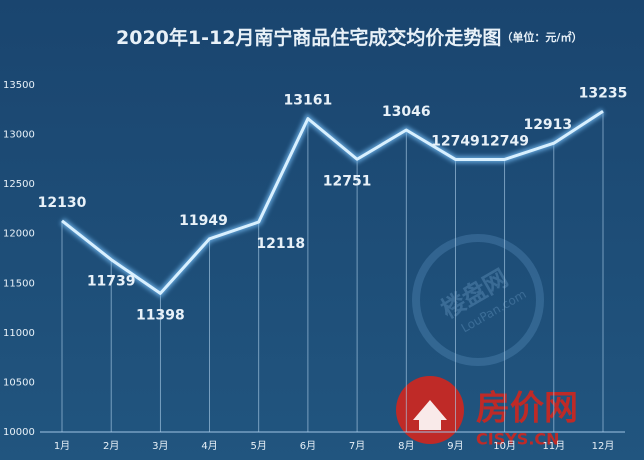  What do you see at coordinates (19, 333) in the screenshot?
I see `y-tick-label: 11000` at bounding box center [19, 333].